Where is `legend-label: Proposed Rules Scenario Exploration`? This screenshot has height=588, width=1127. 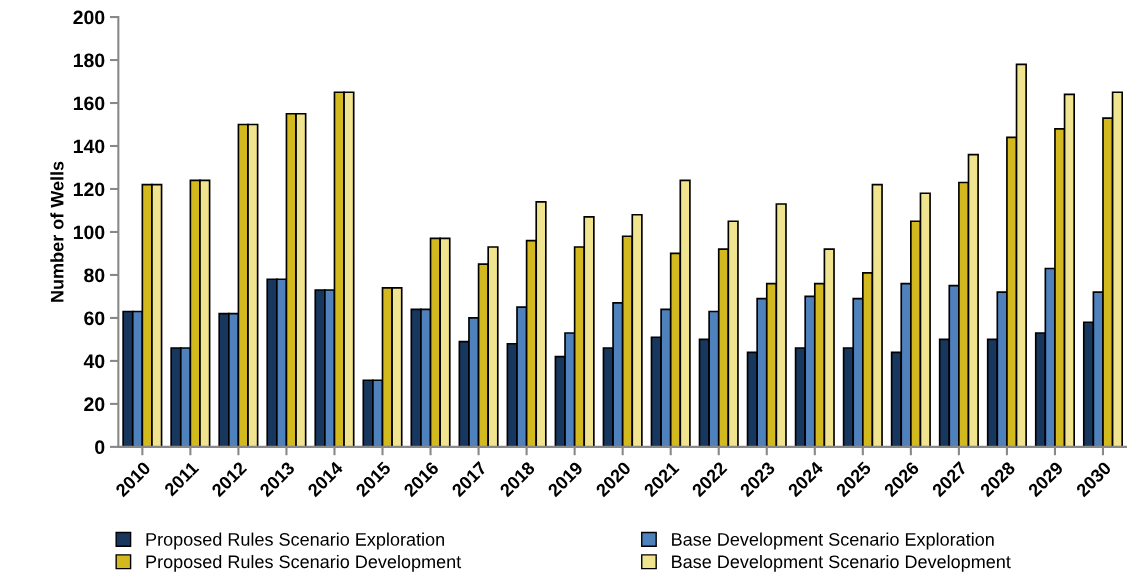
legend-label: Proposed Rules Scenario Exploration is located at coordinates (295, 541).